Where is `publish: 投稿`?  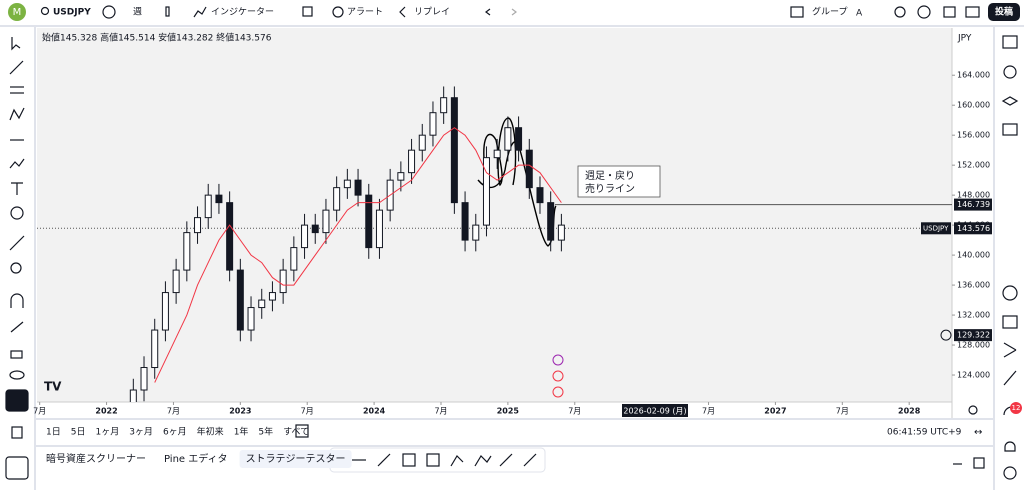 publish: 投稿 is located at coordinates (1004, 12).